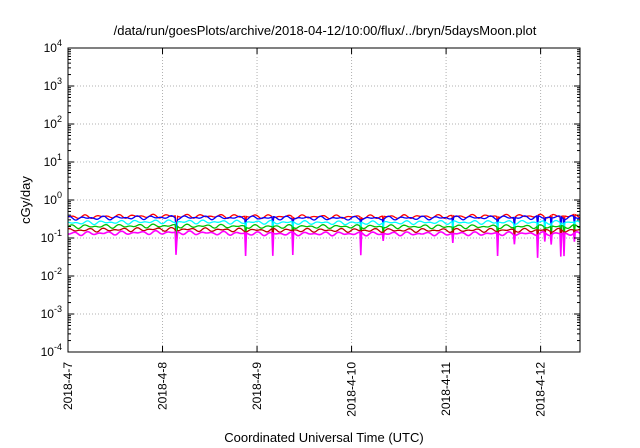 This screenshot has width=640, height=448. I want to click on x-tick-label: 2018-4-8, so click(163, 386).